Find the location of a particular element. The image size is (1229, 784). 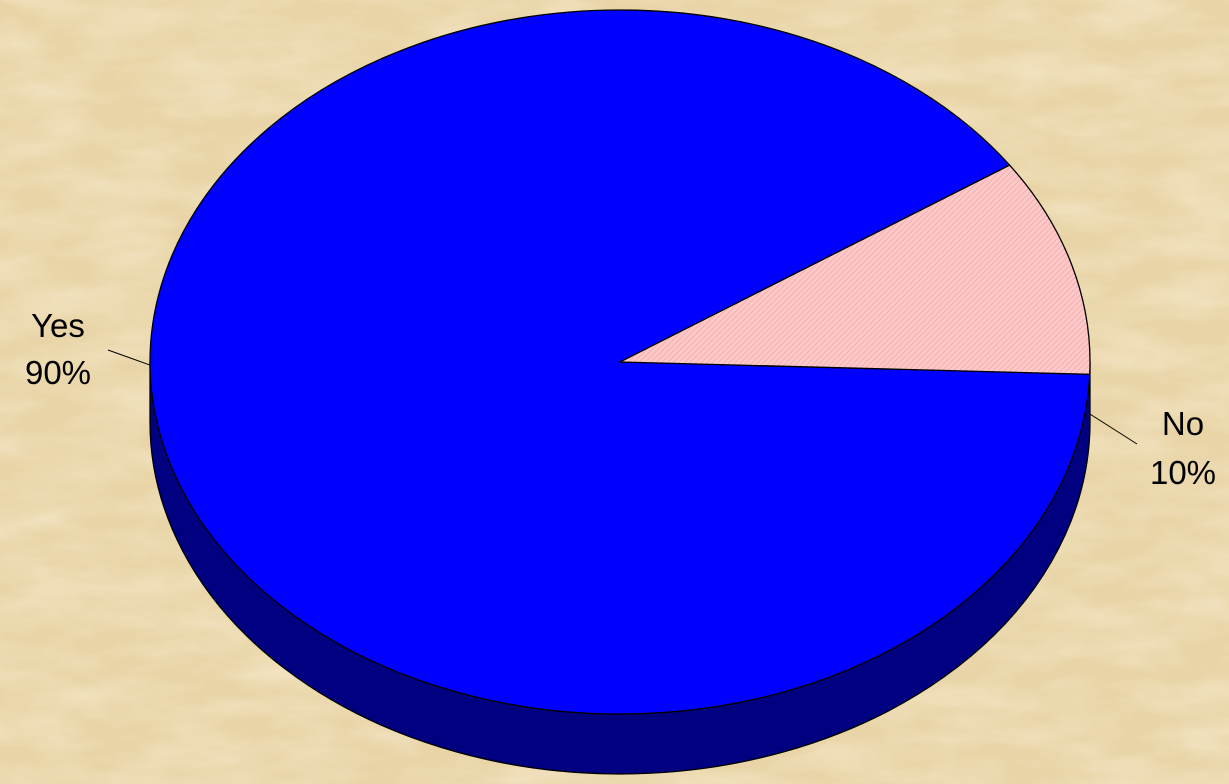

leader-line-yes is located at coordinates (129, 357).